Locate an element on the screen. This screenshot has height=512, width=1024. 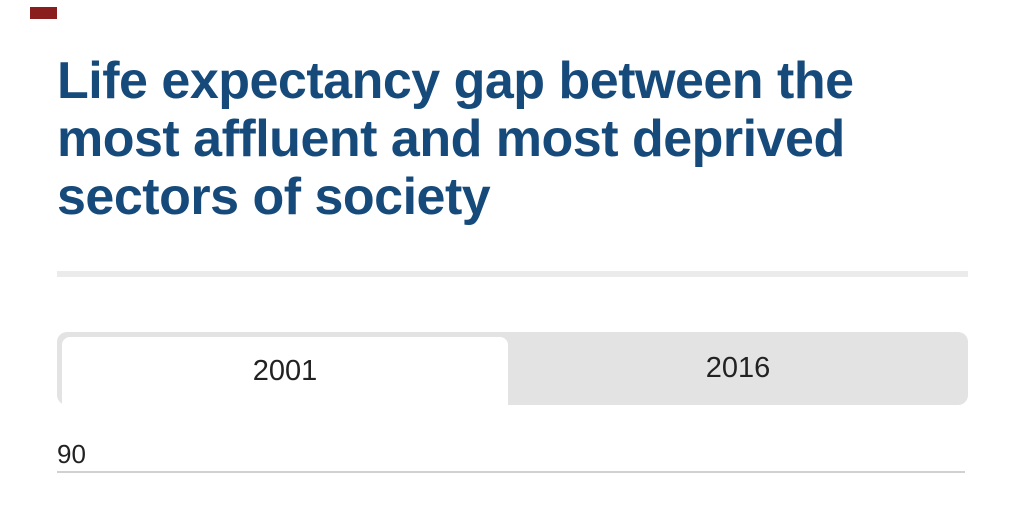
tab-2016-label: 2016 is located at coordinates (738, 368).